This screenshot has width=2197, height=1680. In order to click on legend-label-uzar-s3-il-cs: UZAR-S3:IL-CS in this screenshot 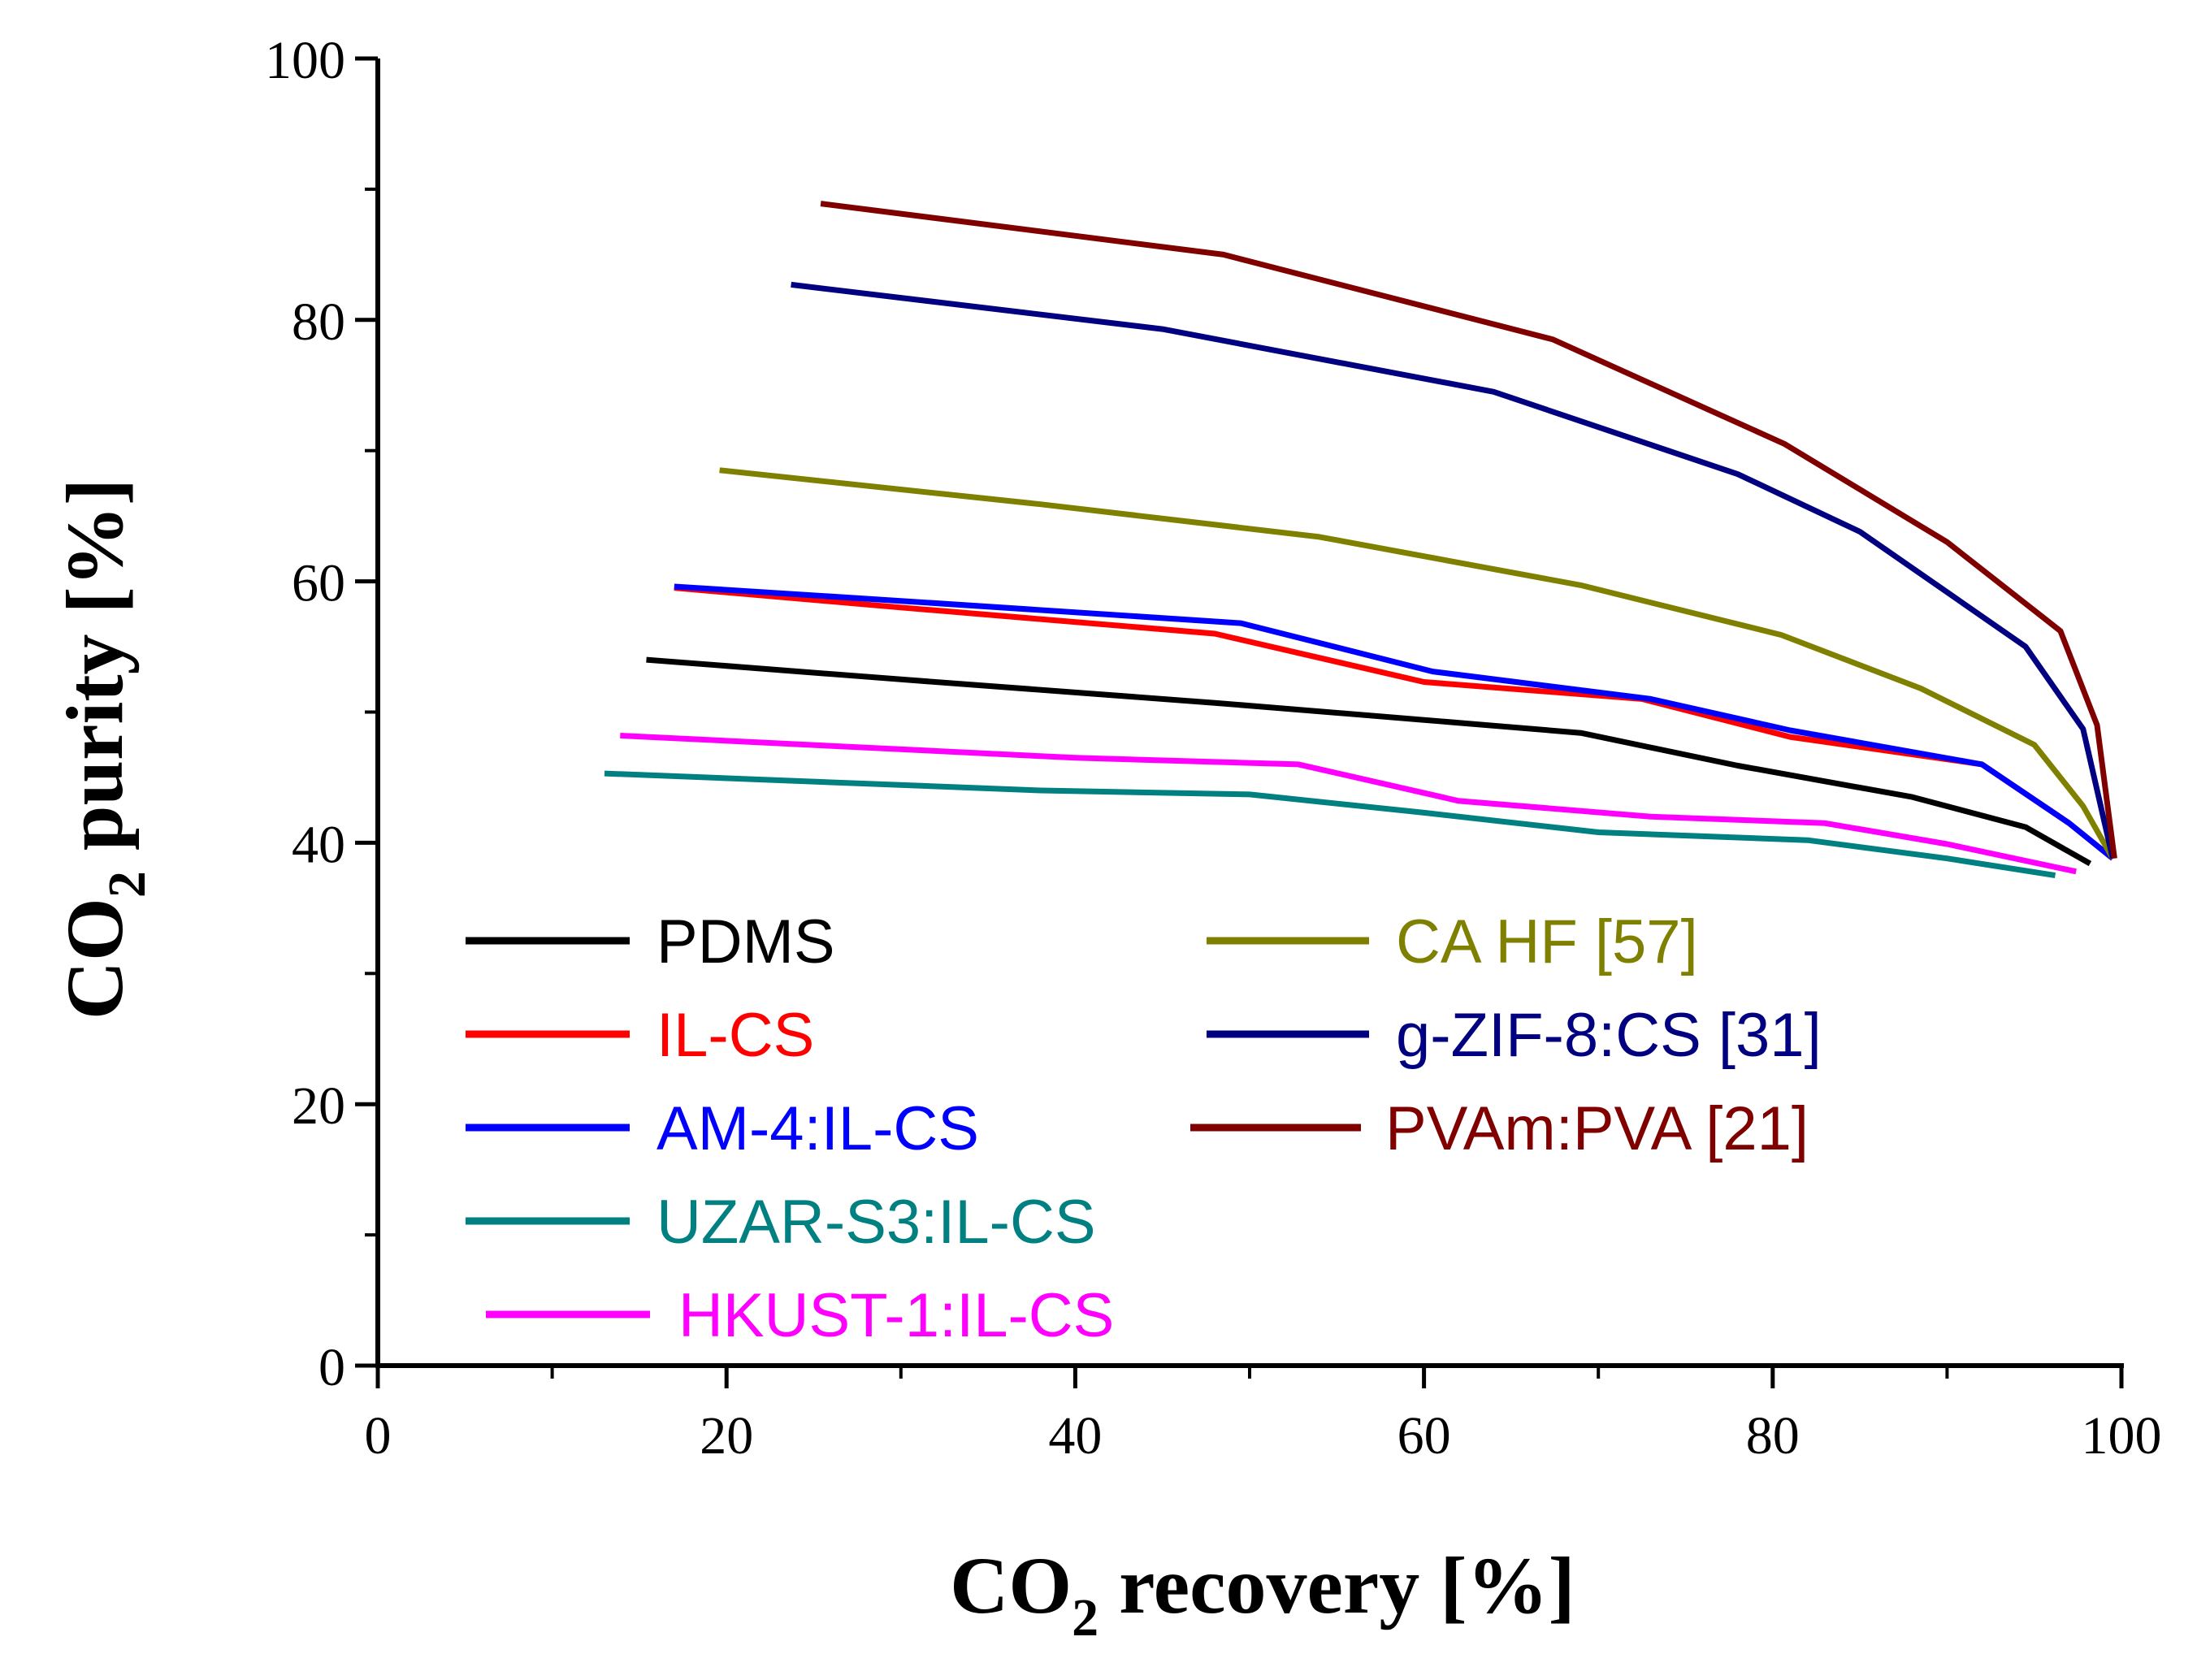, I will do `click(876, 1222)`.